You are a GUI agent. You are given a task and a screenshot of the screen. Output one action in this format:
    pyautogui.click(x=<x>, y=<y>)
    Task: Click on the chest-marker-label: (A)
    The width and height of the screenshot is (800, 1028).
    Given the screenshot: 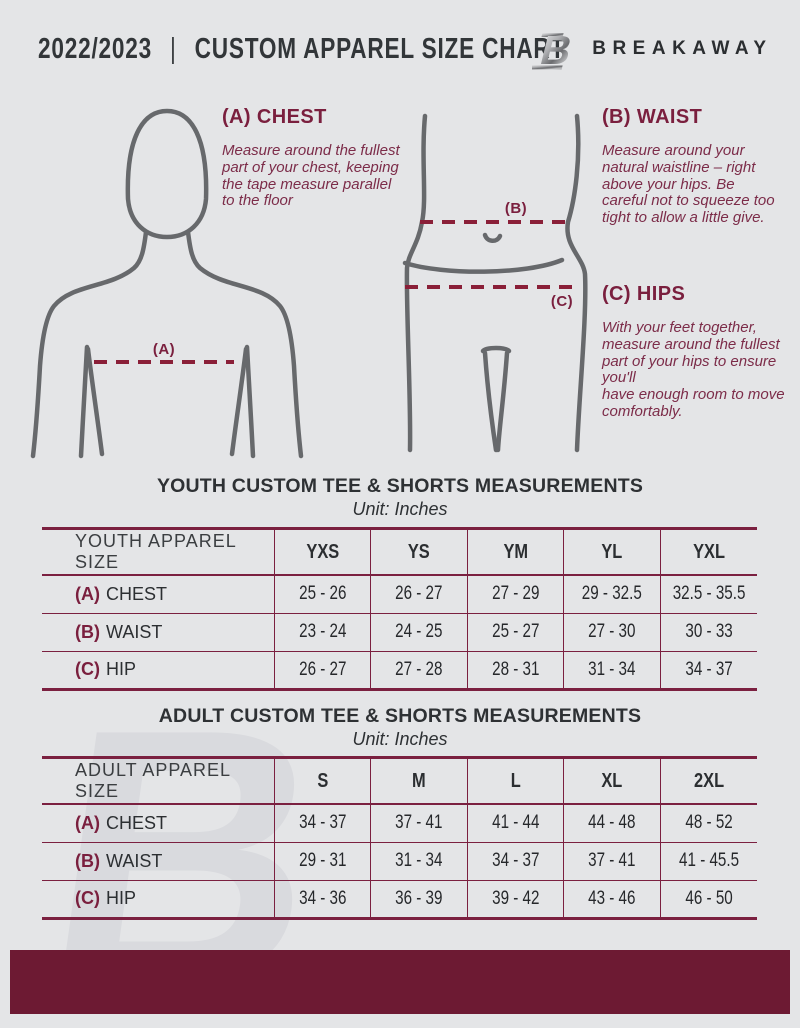 What is the action you would take?
    pyautogui.click(x=164, y=349)
    